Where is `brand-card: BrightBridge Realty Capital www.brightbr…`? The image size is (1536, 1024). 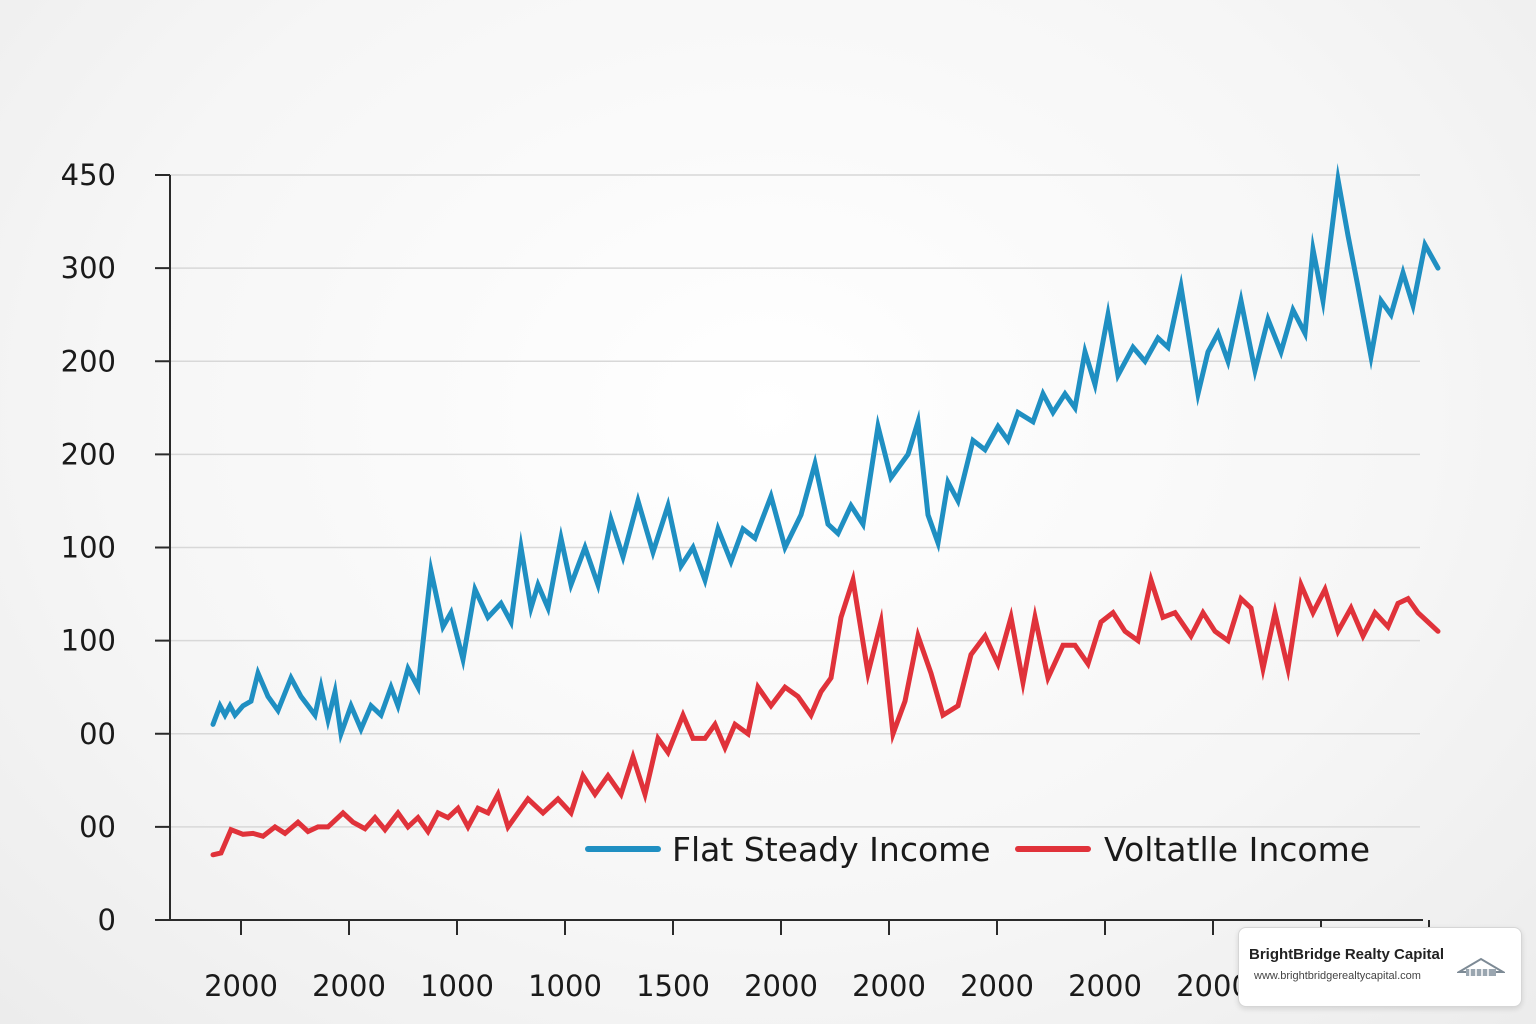 brand-card: BrightBridge Realty Capital www.brightbr… is located at coordinates (1380, 967).